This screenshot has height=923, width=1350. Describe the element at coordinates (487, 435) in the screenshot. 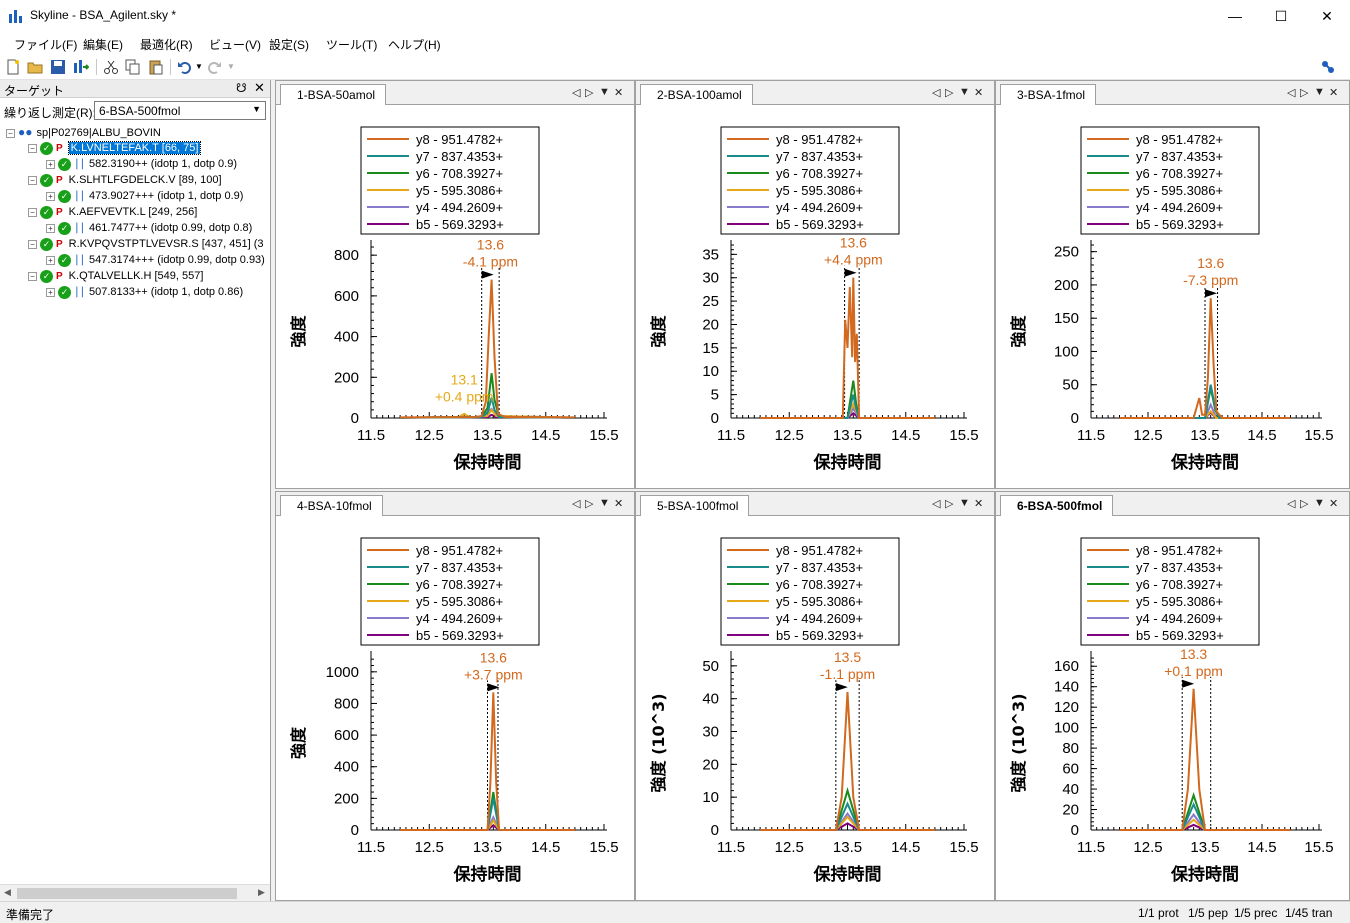

I see `x-tick-label: 13.5` at that location.